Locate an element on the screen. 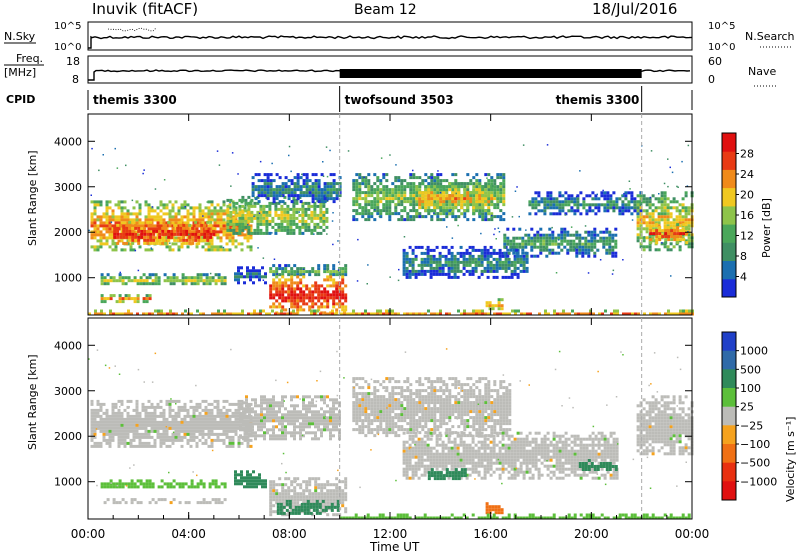  nsky-label: N.Sky is located at coordinates (20, 36).